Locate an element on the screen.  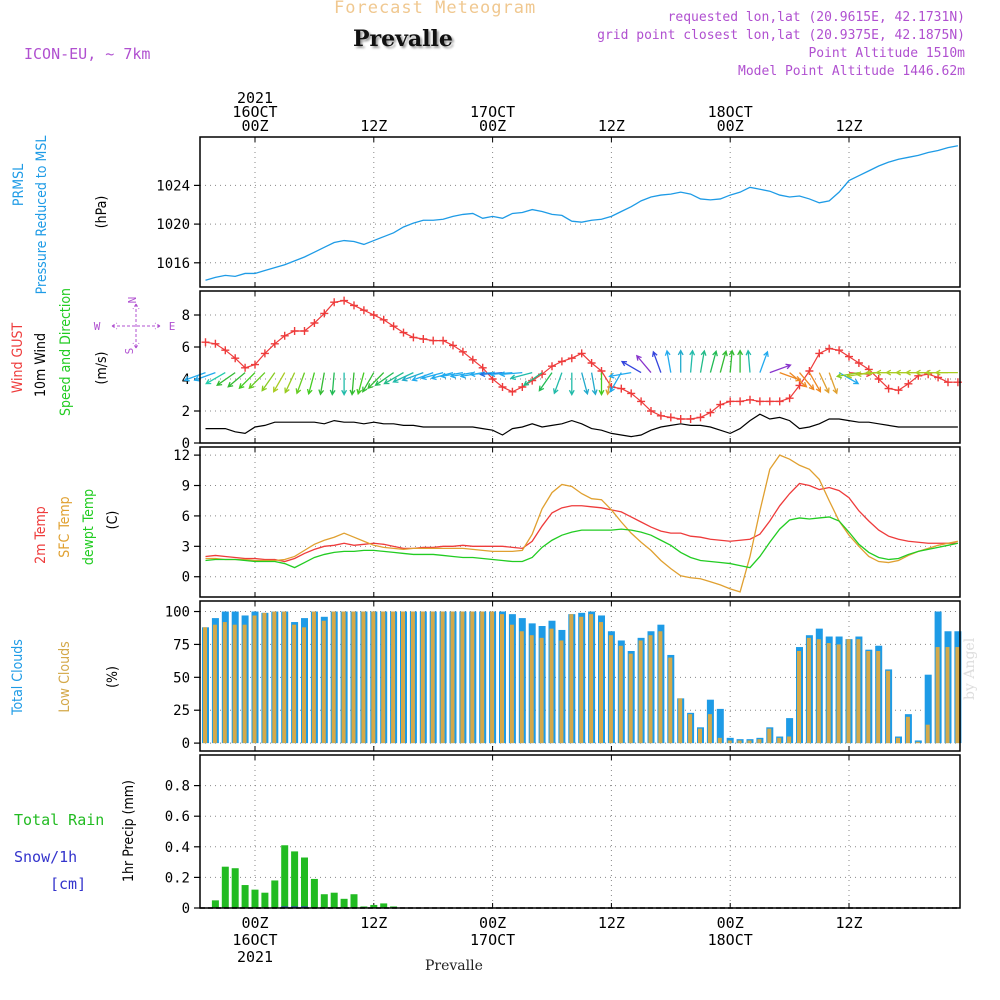
total-clouds-label: Total Clouds is located at coordinates (18, 677).